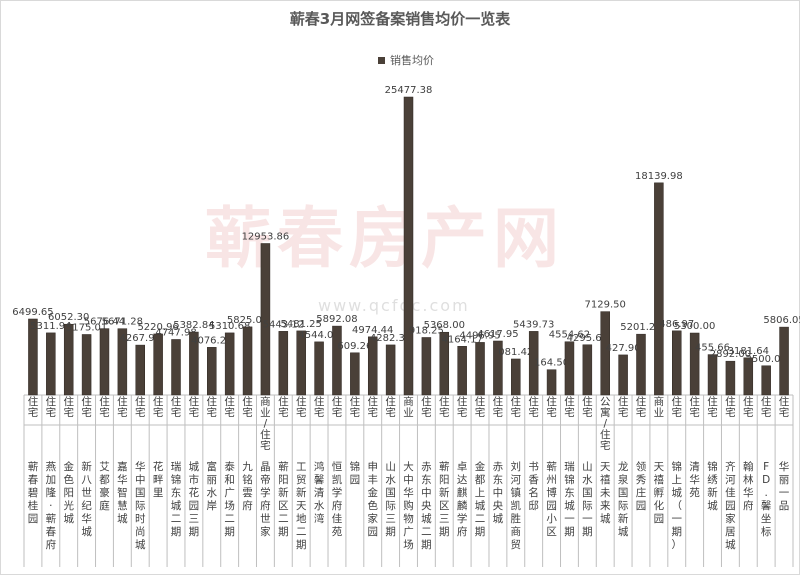 The image size is (800, 575). I want to click on category-type-37: 住宅, so click(694, 407).